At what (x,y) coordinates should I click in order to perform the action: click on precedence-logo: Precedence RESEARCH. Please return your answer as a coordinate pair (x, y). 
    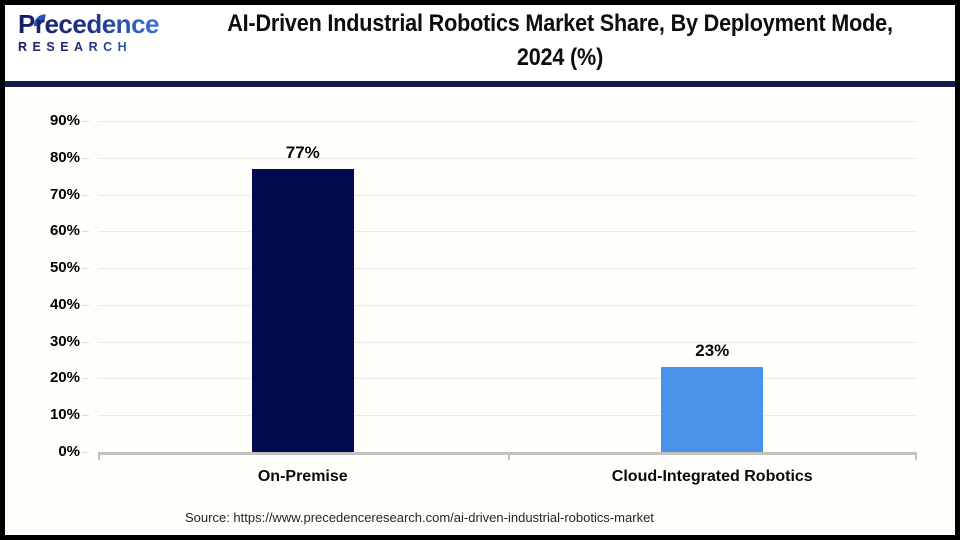
    Looking at the image, I should click on (93, 31).